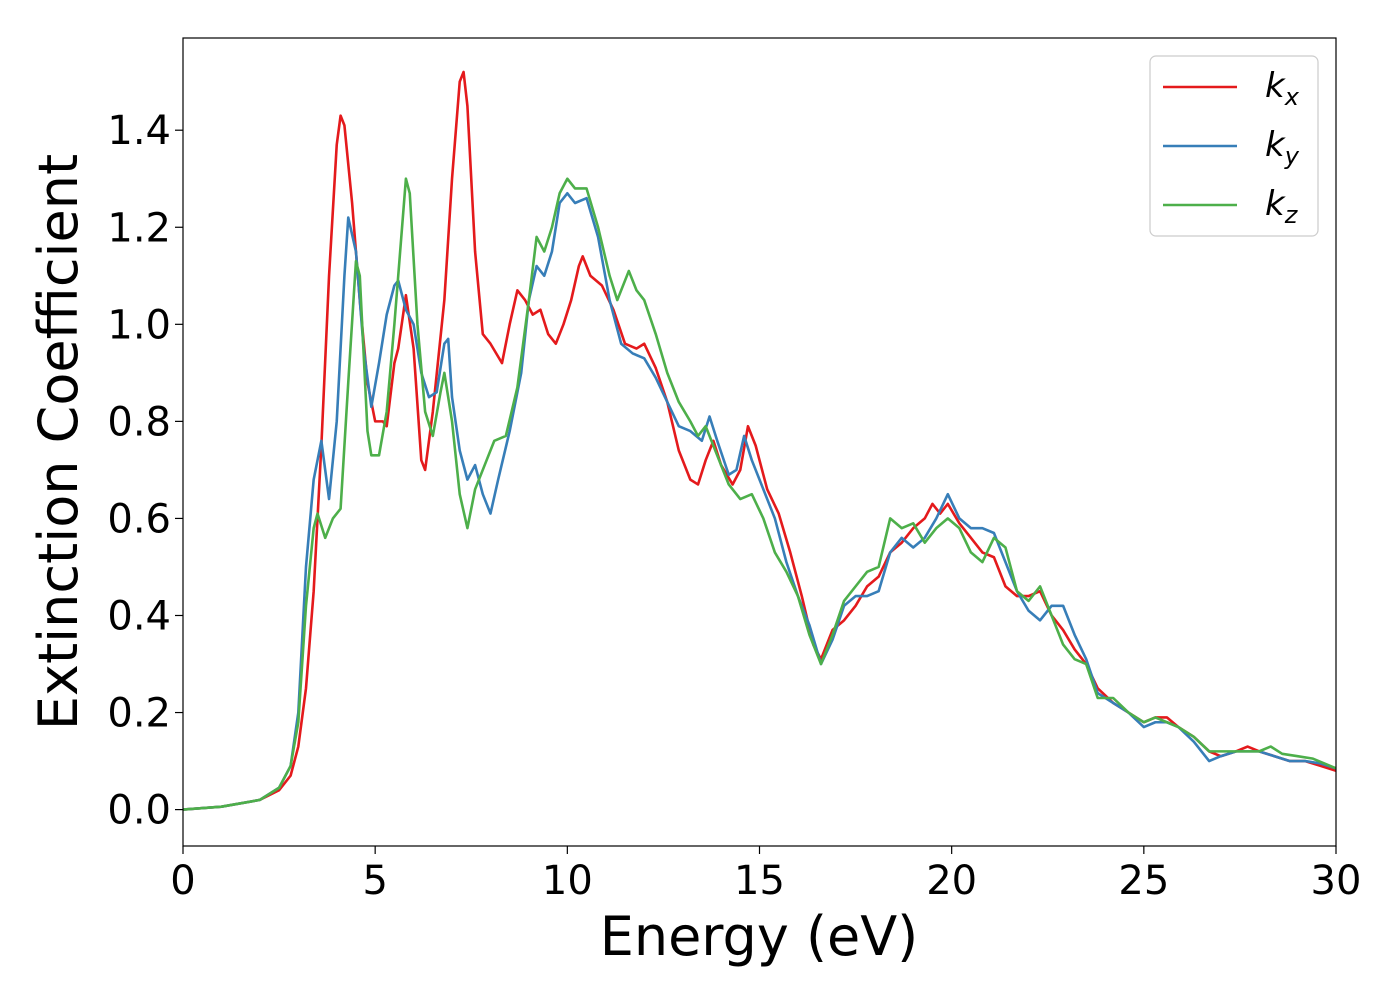 The width and height of the screenshot is (1400, 1000). What do you see at coordinates (1143, 881) in the screenshot?
I see `x-tick-label: 25` at bounding box center [1143, 881].